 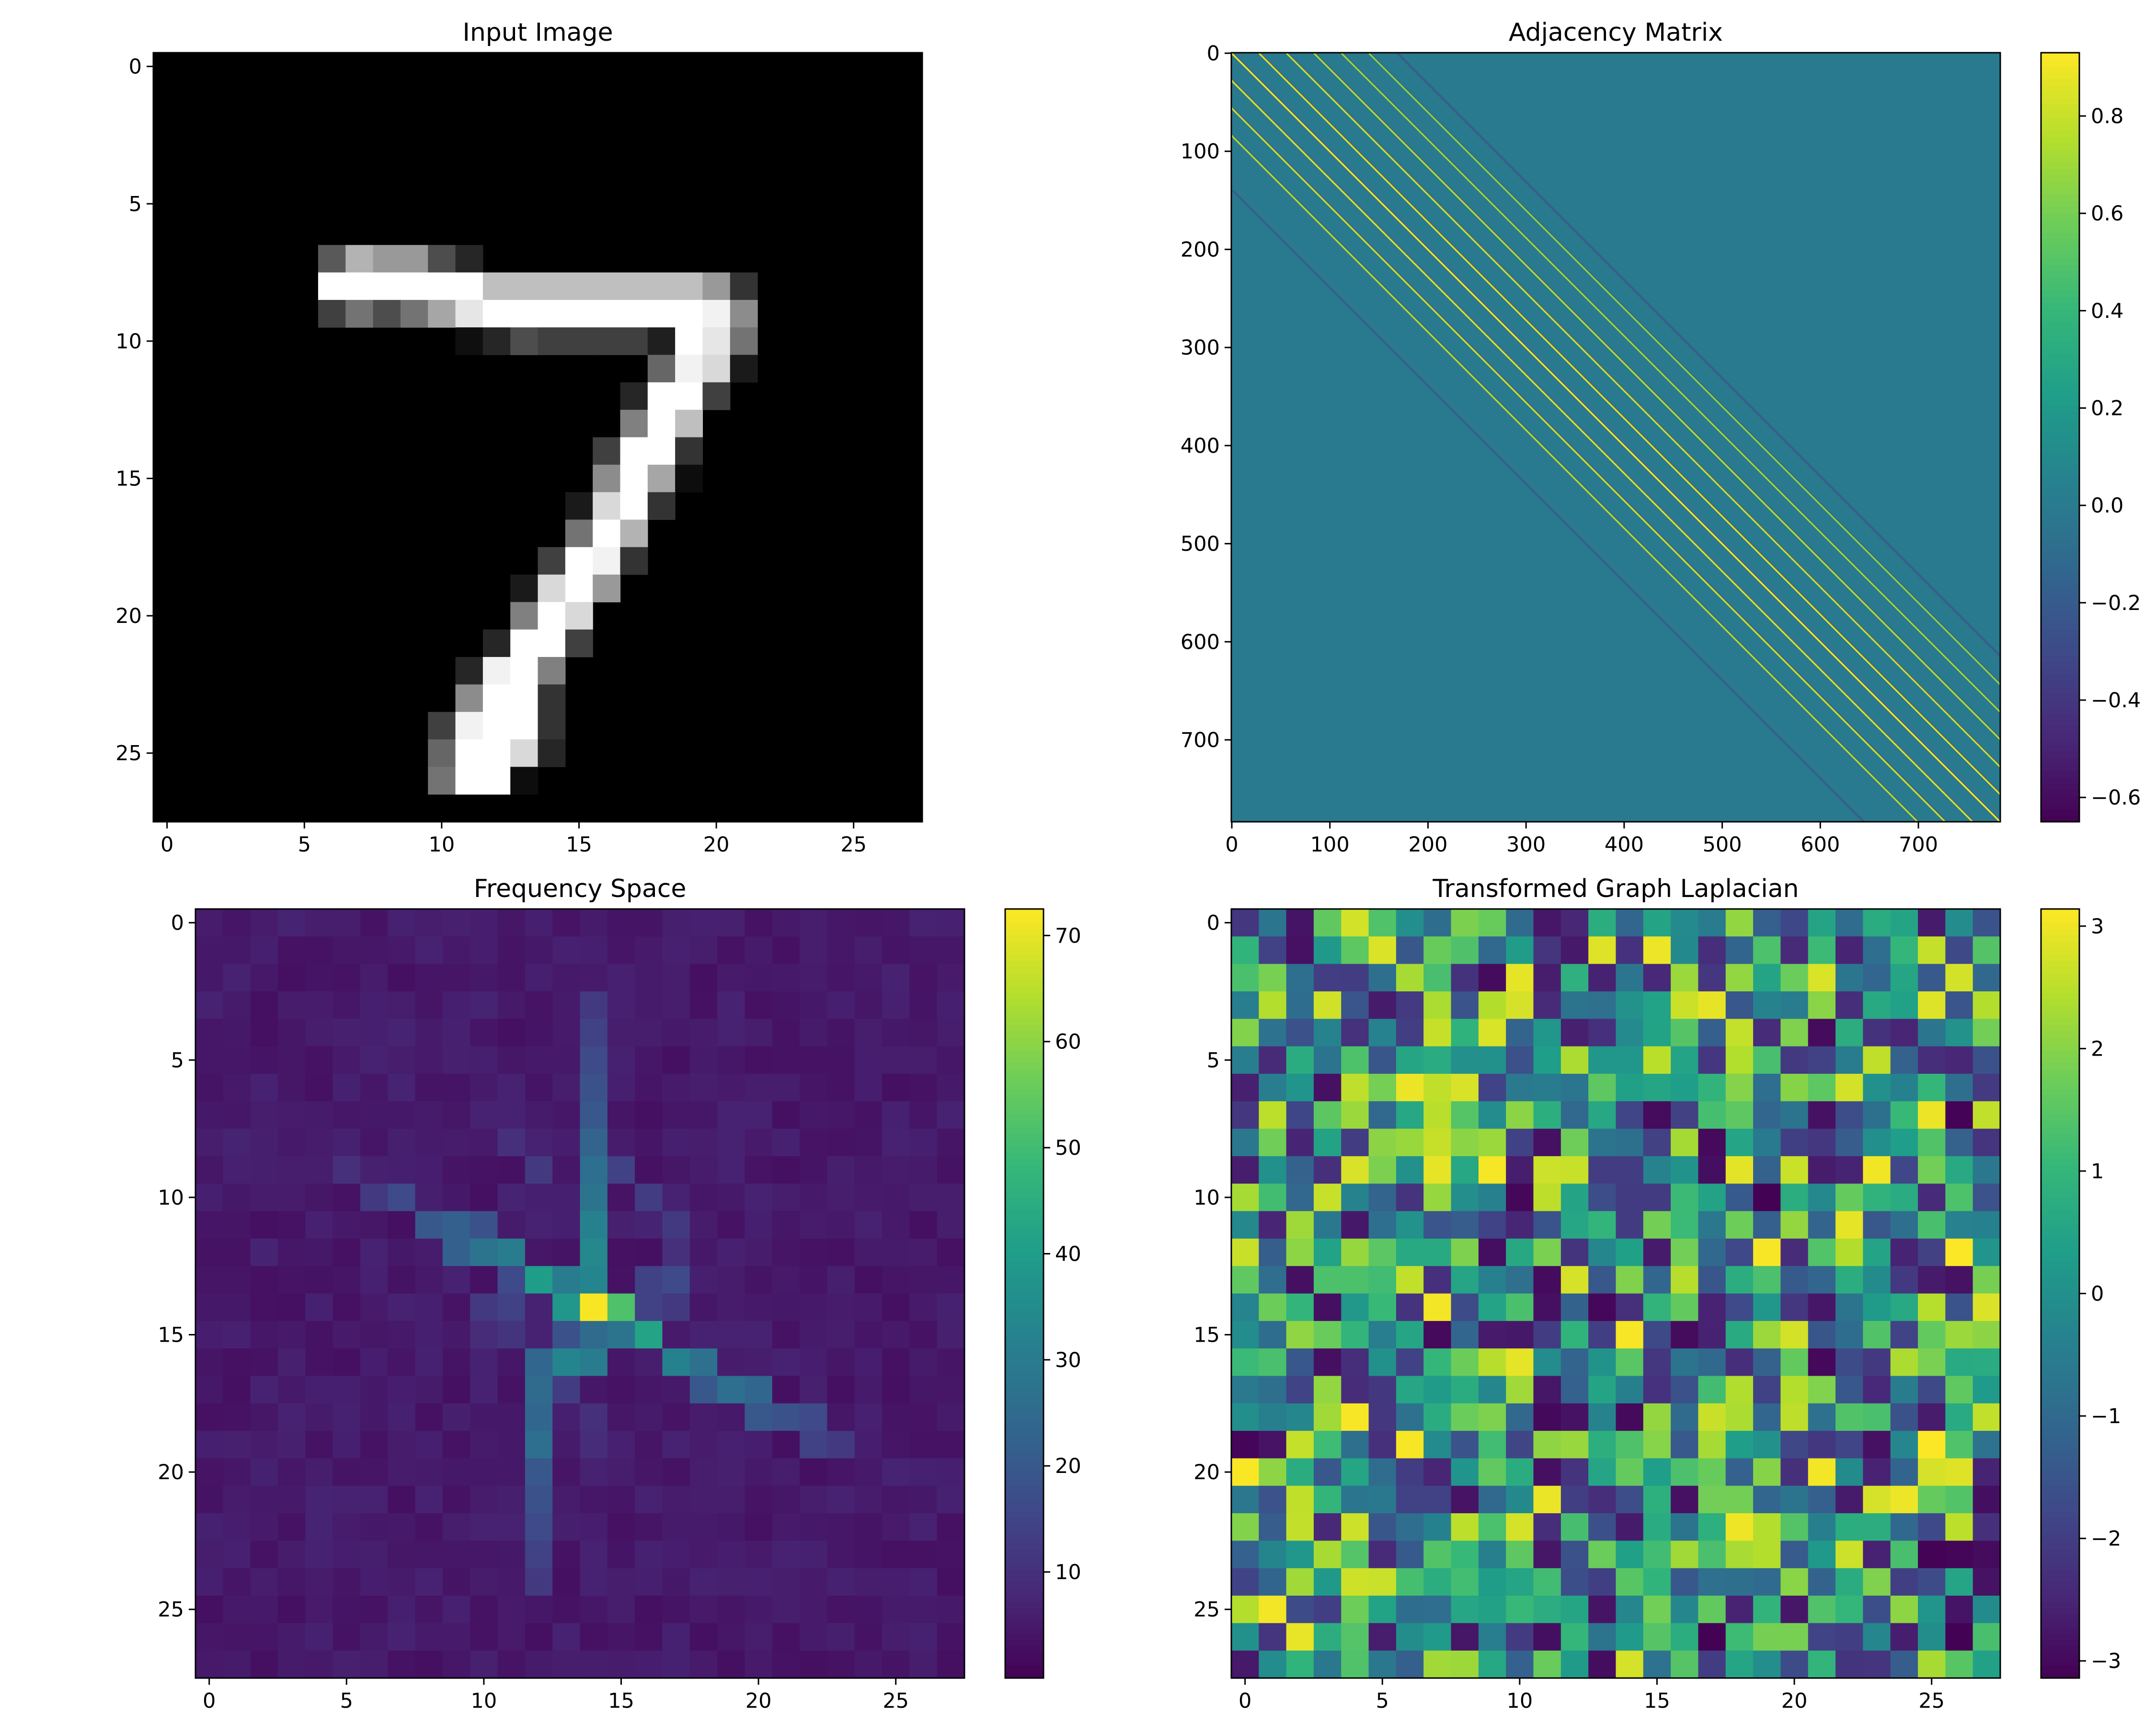 I want to click on matrix-diagonal-edge, so click(x=1699, y=354).